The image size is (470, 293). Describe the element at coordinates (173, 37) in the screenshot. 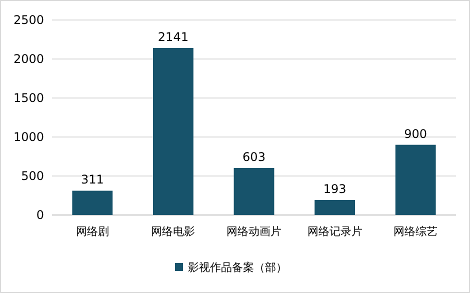

I see `data-label: 2141` at that location.